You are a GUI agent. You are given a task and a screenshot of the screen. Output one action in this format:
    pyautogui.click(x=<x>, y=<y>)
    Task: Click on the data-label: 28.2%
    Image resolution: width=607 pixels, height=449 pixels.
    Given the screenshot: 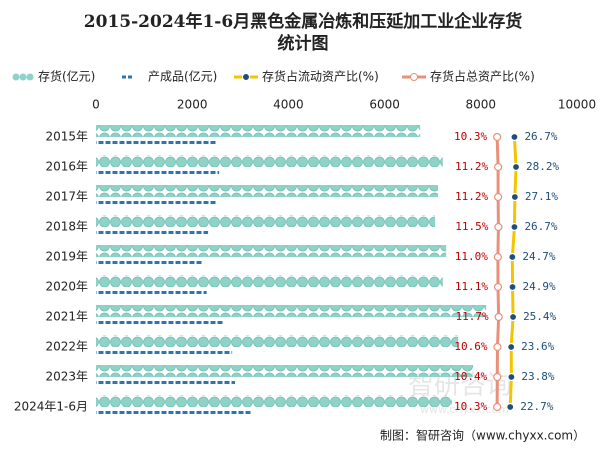 What is the action you would take?
    pyautogui.click(x=542, y=166)
    